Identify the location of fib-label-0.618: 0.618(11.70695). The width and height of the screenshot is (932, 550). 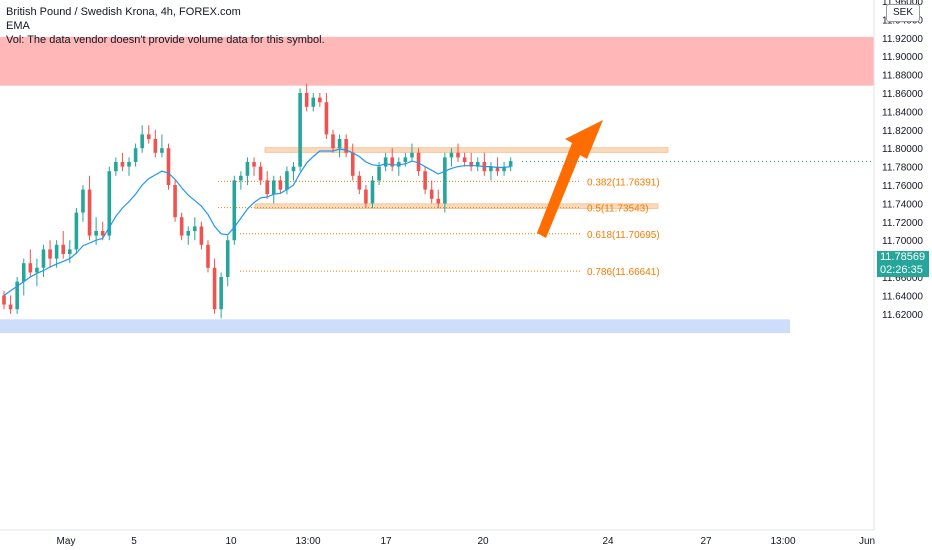
(623, 235).